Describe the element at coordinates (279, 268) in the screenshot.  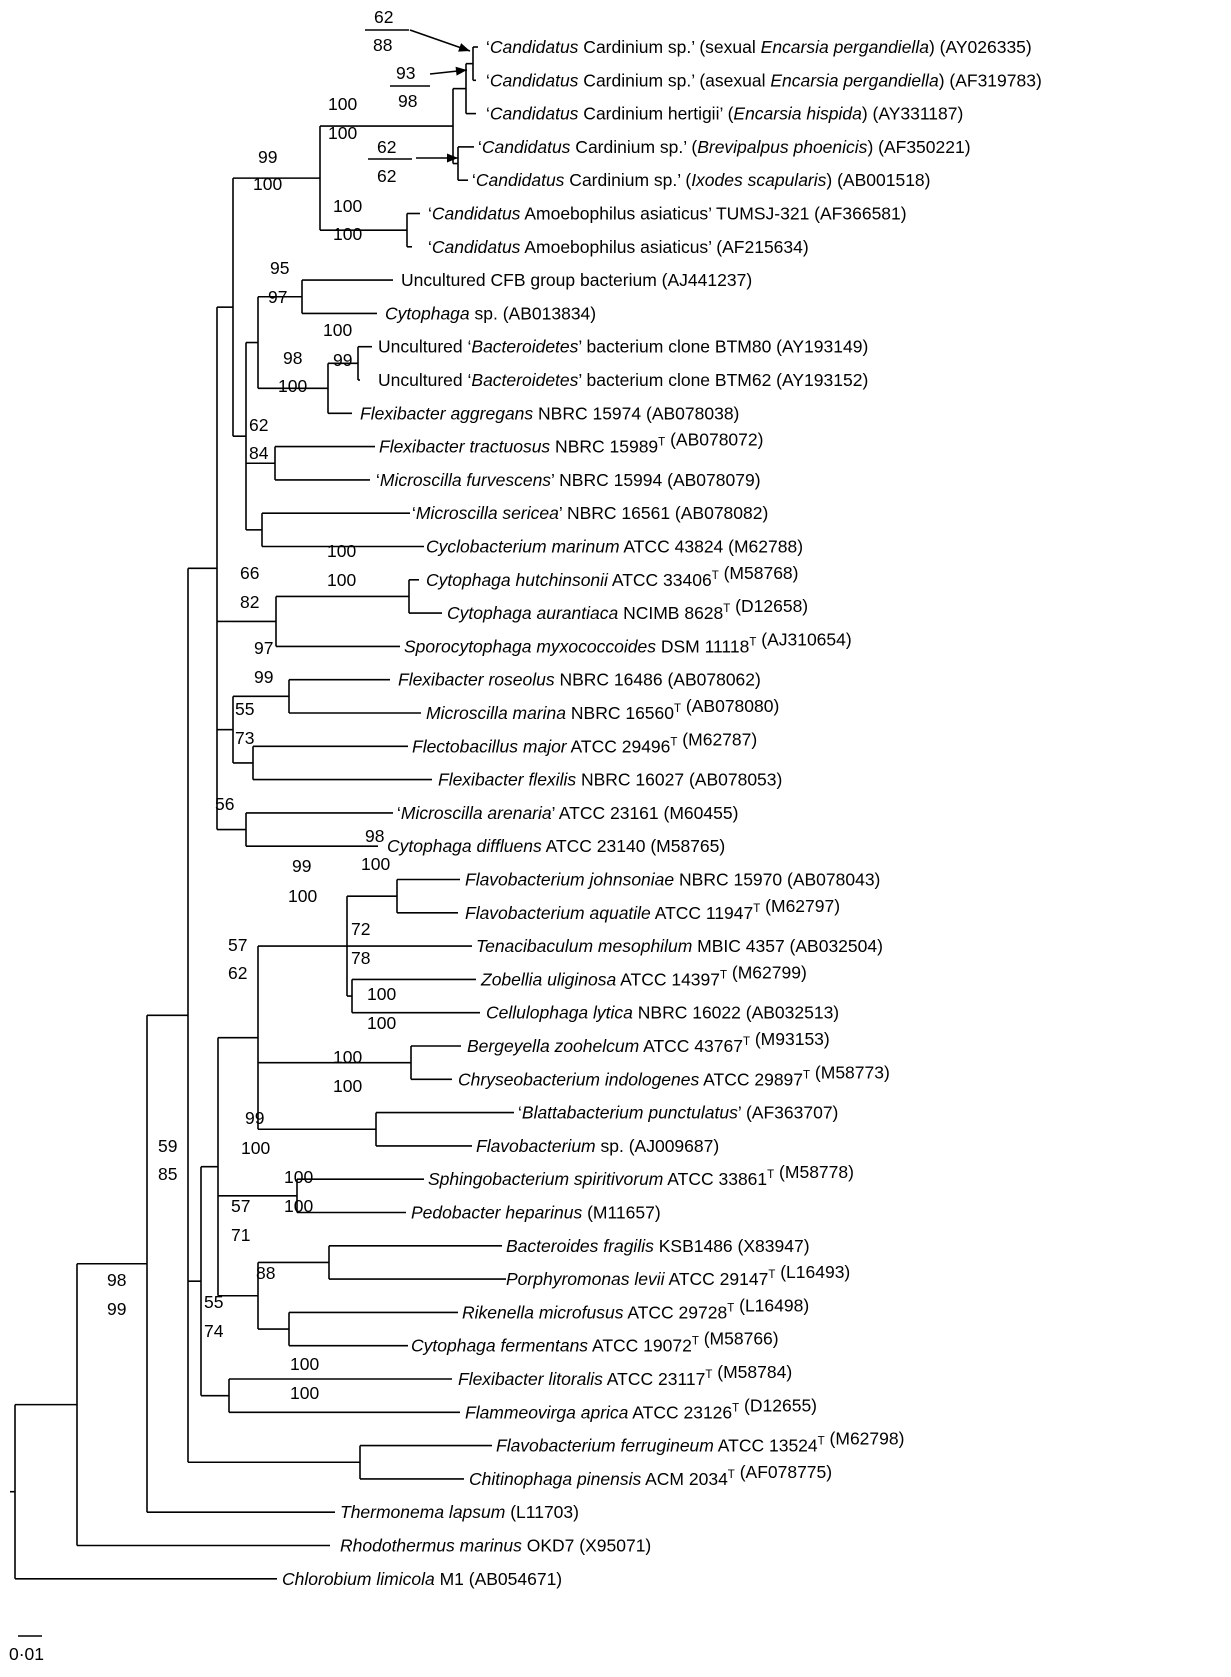
I see `bootstrap-value: 95` at that location.